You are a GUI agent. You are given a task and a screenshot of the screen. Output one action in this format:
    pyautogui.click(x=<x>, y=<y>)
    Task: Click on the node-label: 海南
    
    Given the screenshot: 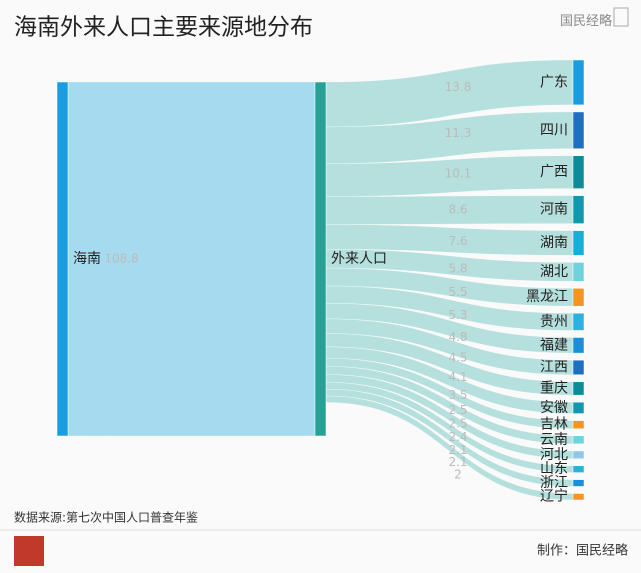 What is the action you would take?
    pyautogui.click(x=87, y=259)
    